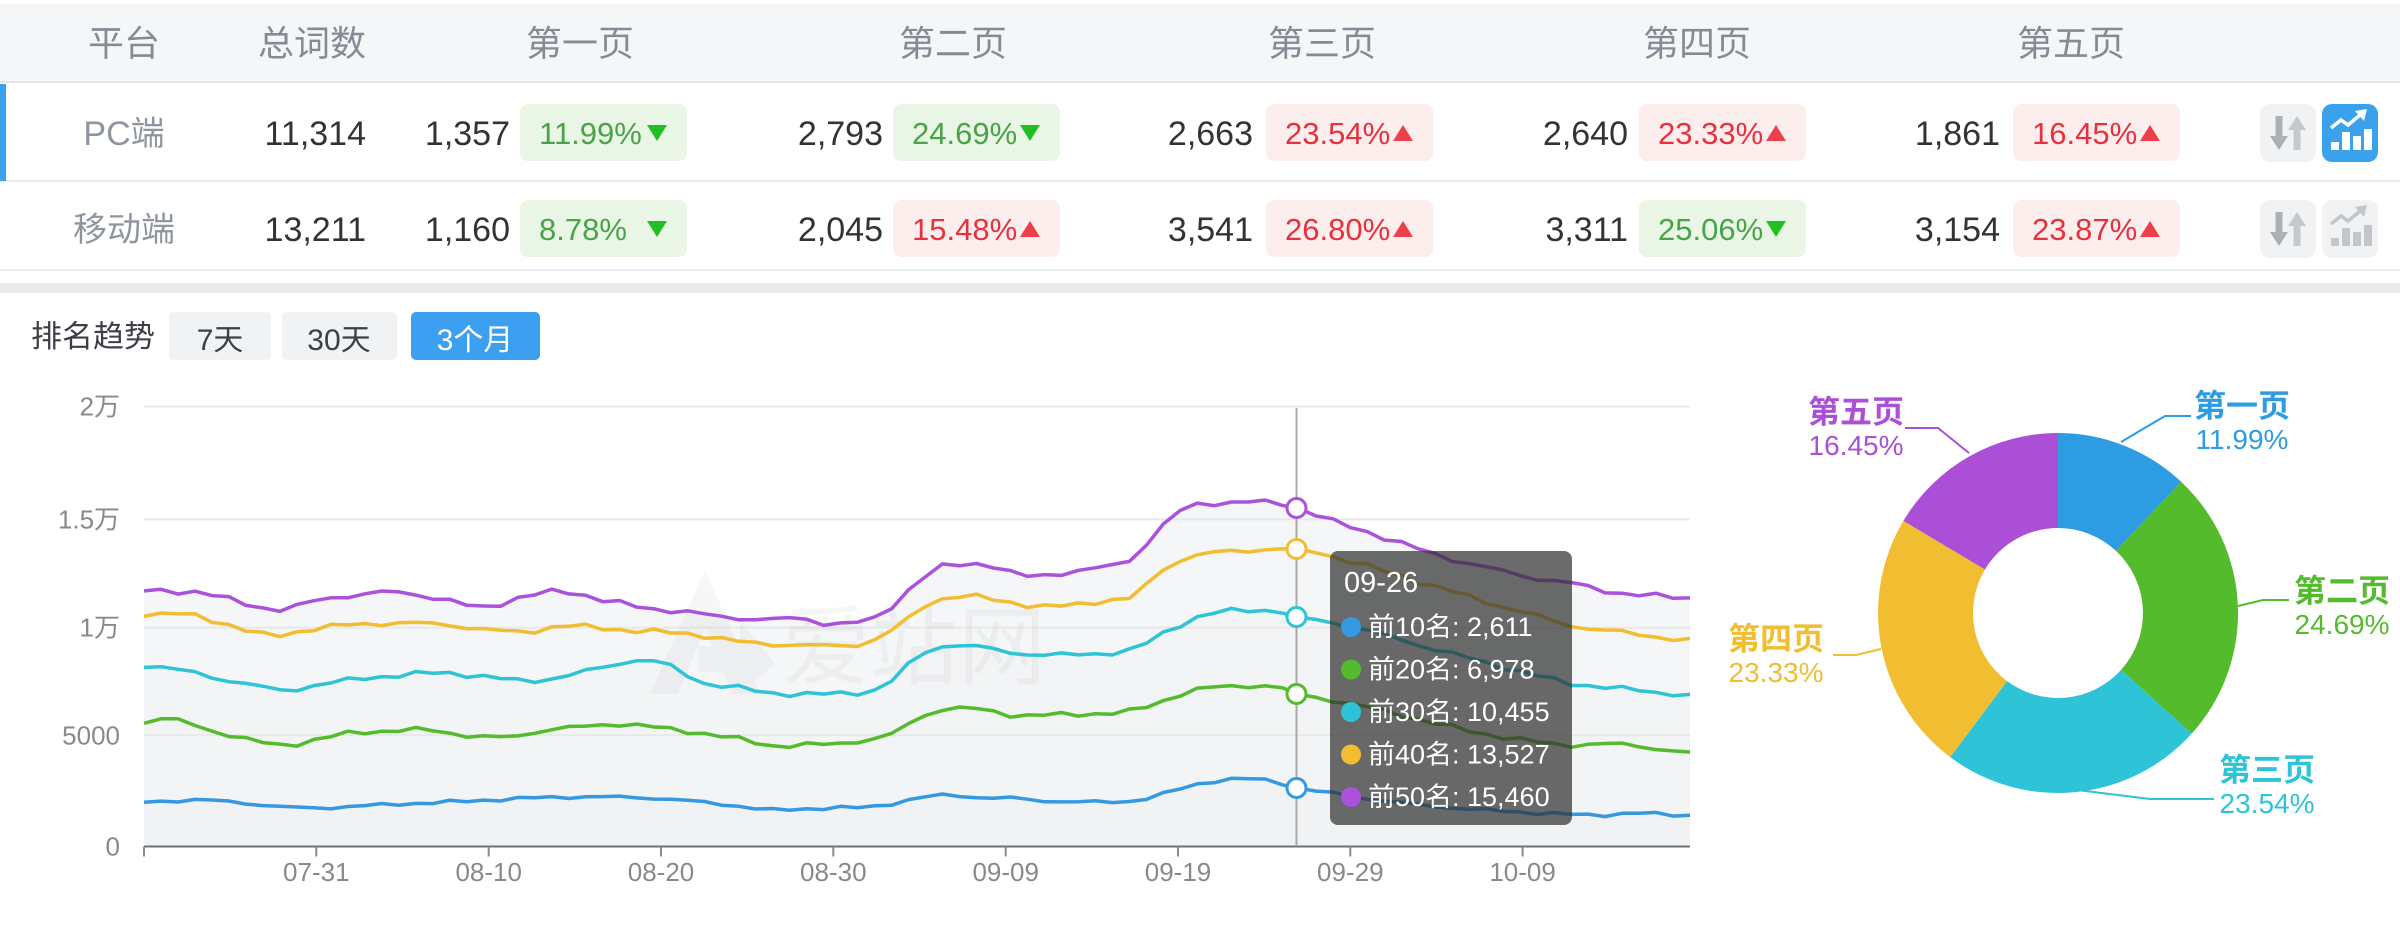 Image resolution: width=2400 pixels, height=929 pixels. I want to click on svg-text: 09-19, so click(1178, 872).